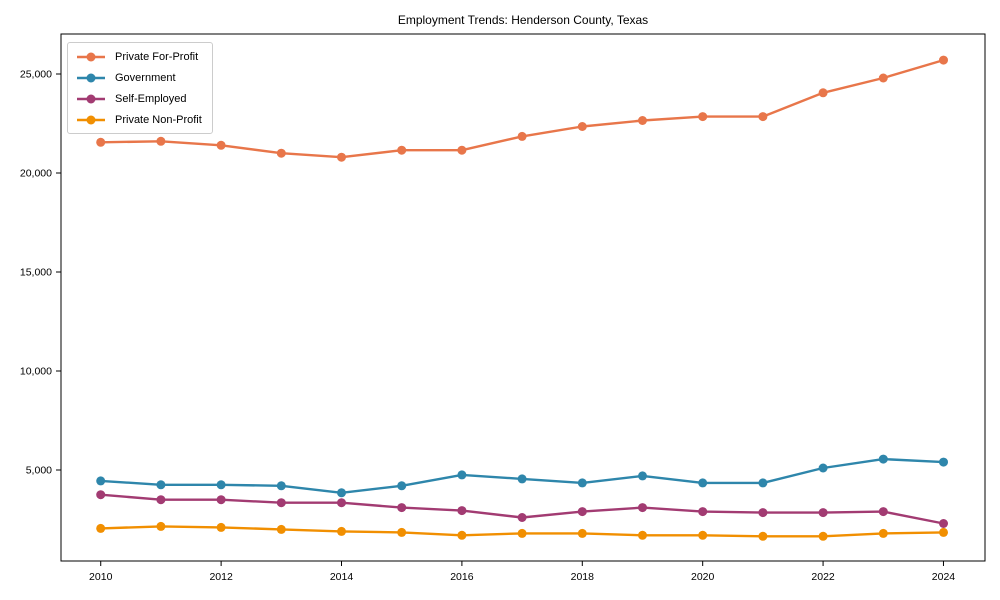  Describe the element at coordinates (703, 577) in the screenshot. I see `x-tick-label: 2020` at that location.